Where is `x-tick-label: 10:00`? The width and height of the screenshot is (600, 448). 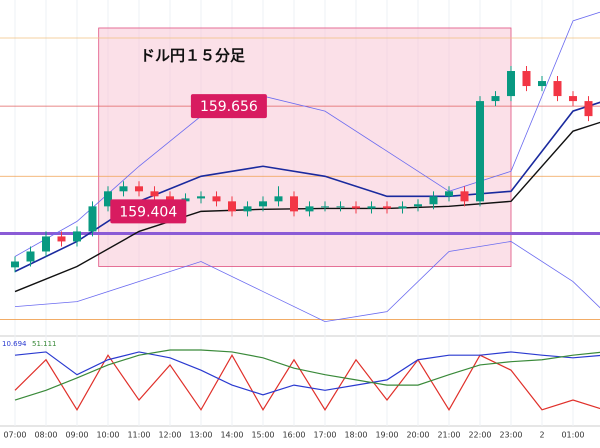
x-tick-label: 10:00 is located at coordinates (107, 435).